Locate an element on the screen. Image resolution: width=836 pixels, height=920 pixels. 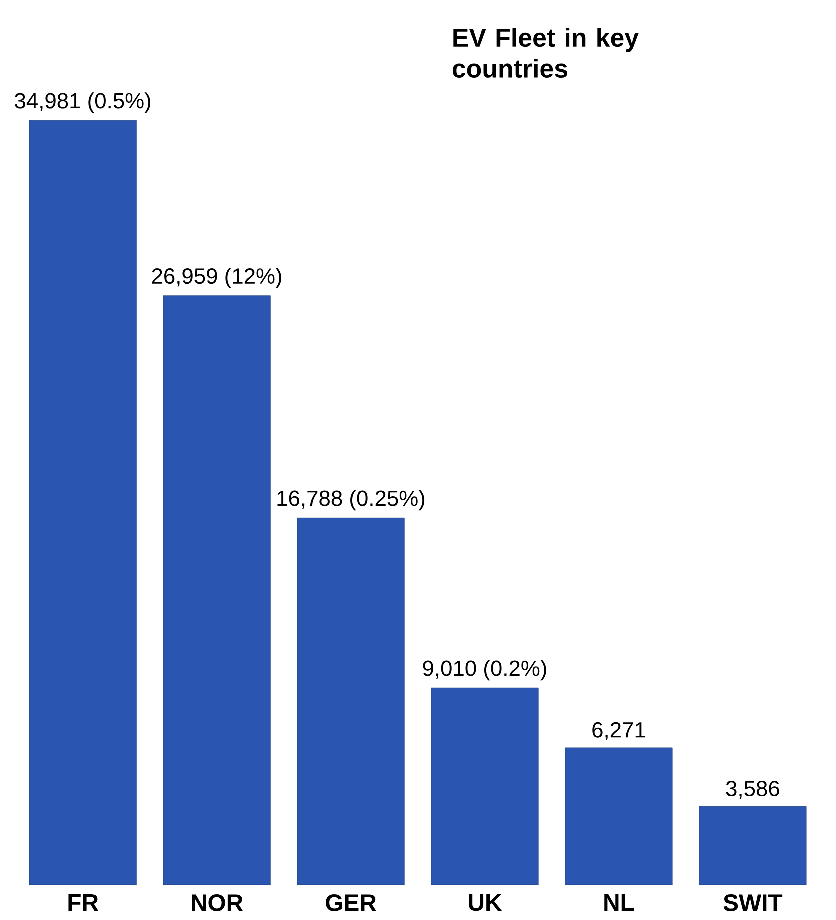
x-tick-label: UK is located at coordinates (485, 903).